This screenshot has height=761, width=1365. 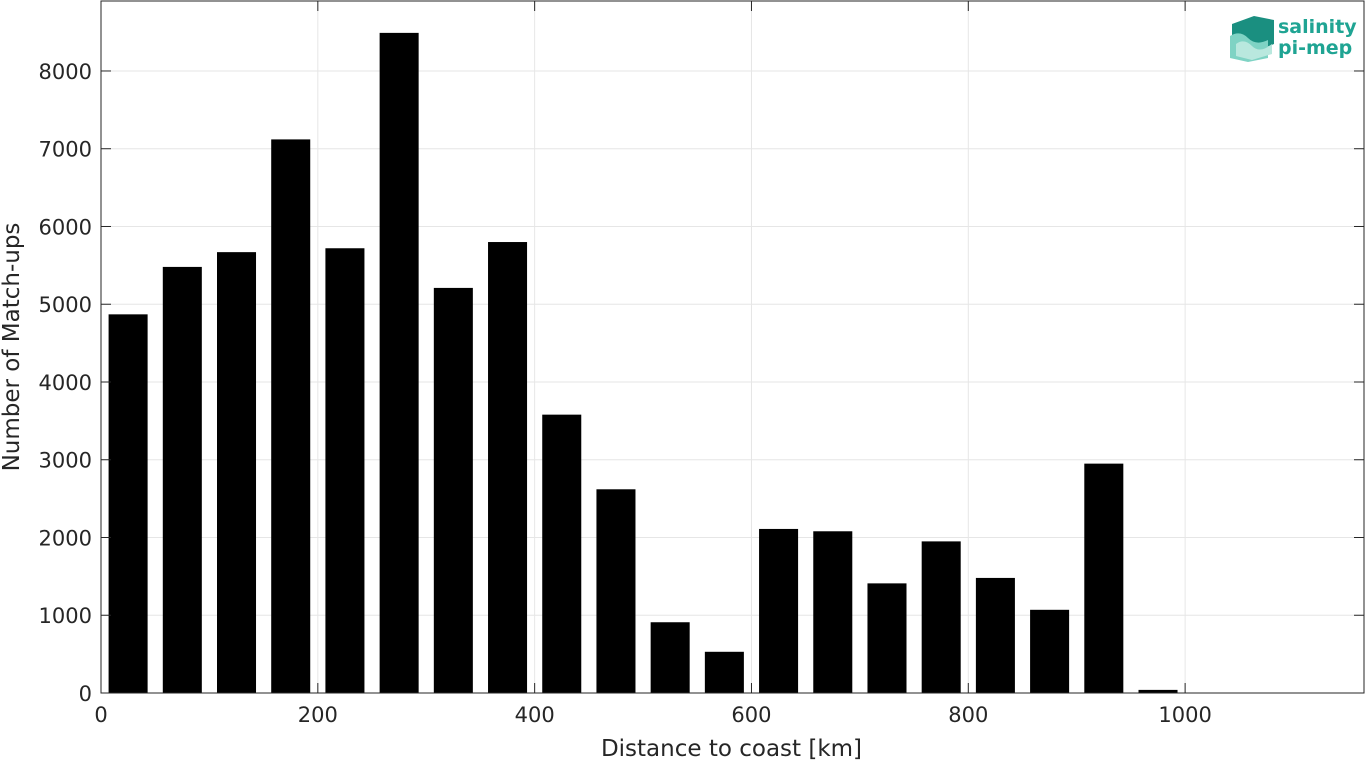 What do you see at coordinates (12, 347) in the screenshot?
I see `y-axis-label: Number of Match-ups` at bounding box center [12, 347].